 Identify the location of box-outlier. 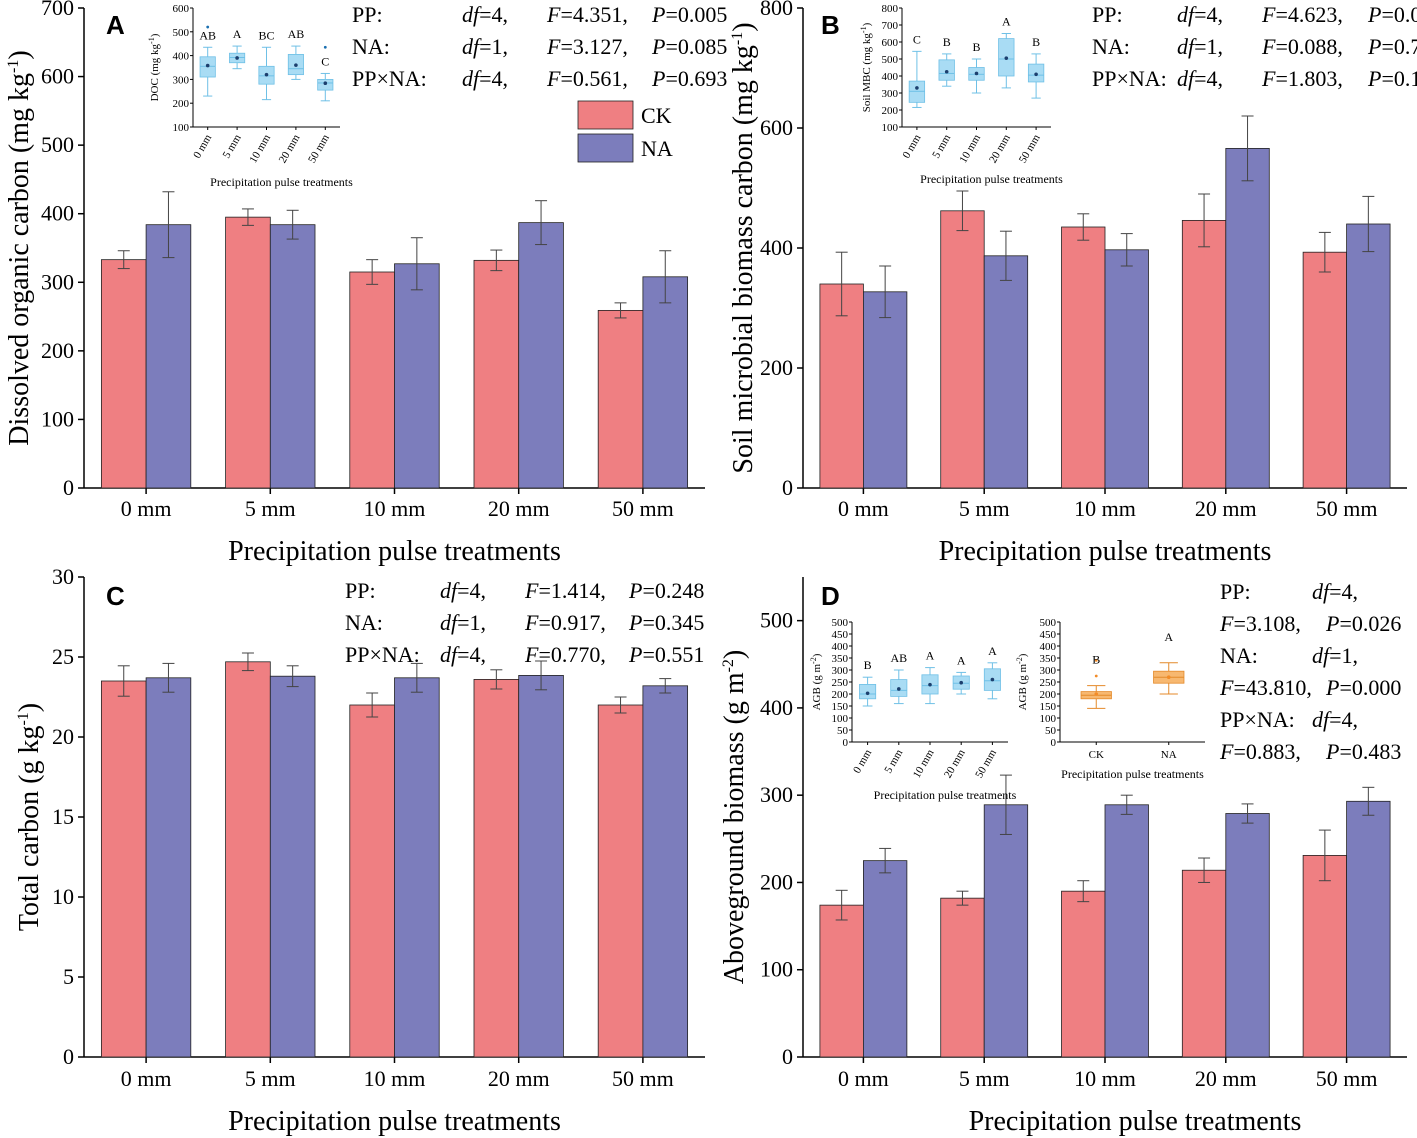
(1096, 660).